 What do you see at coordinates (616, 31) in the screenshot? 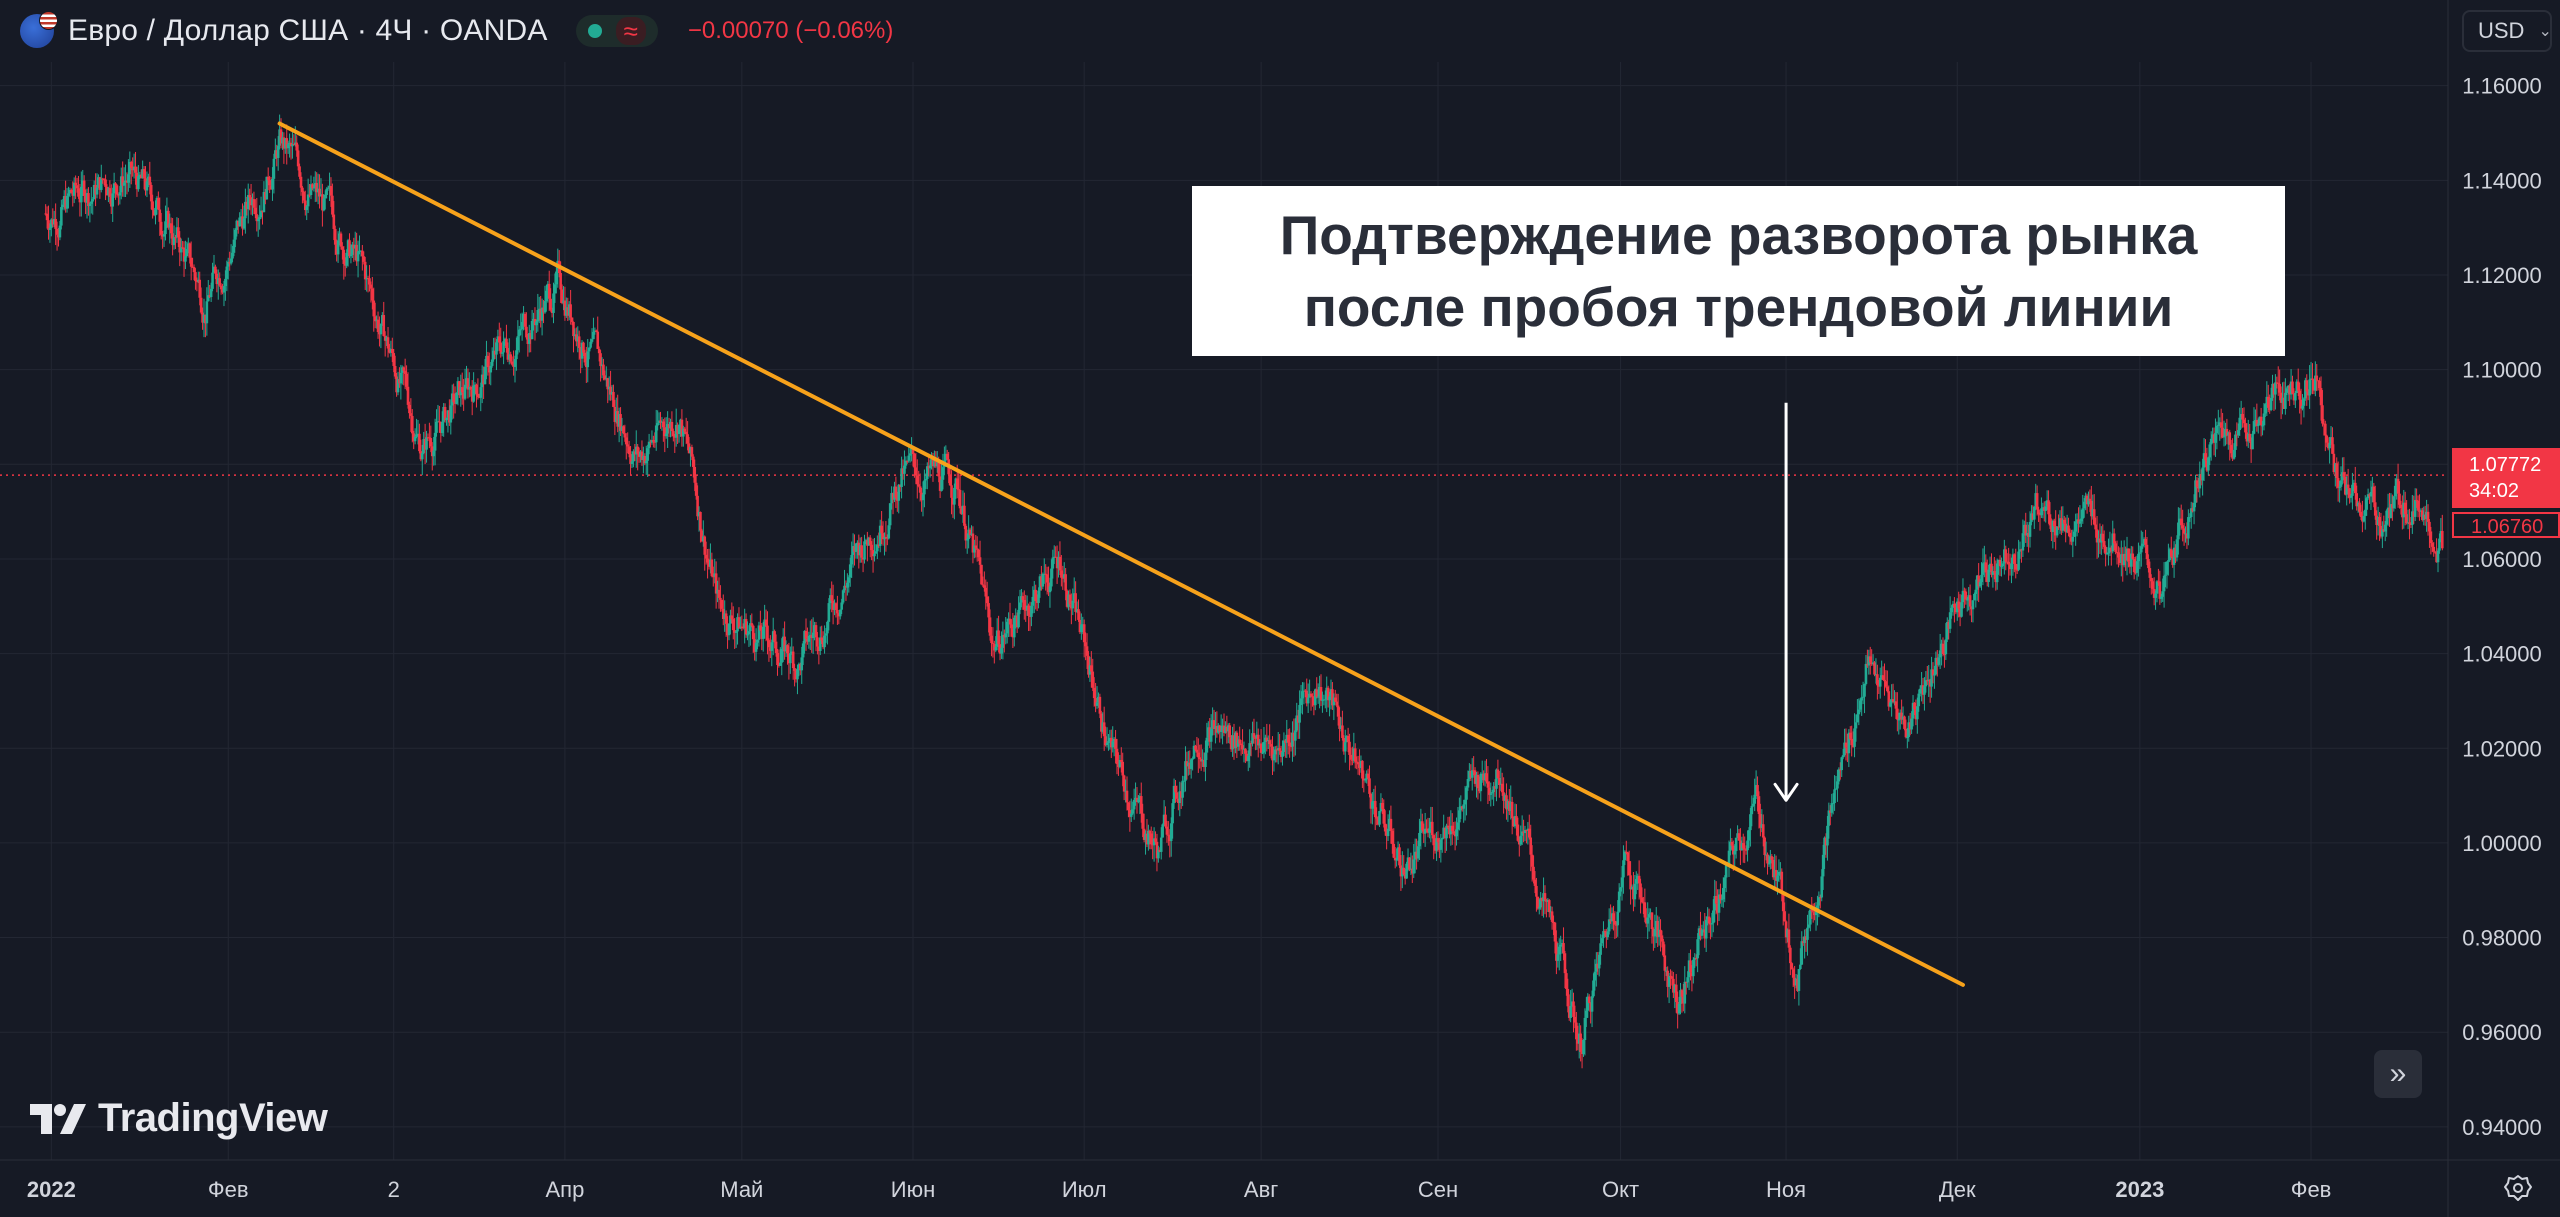
I see `market-status-pill: ≈` at bounding box center [616, 31].